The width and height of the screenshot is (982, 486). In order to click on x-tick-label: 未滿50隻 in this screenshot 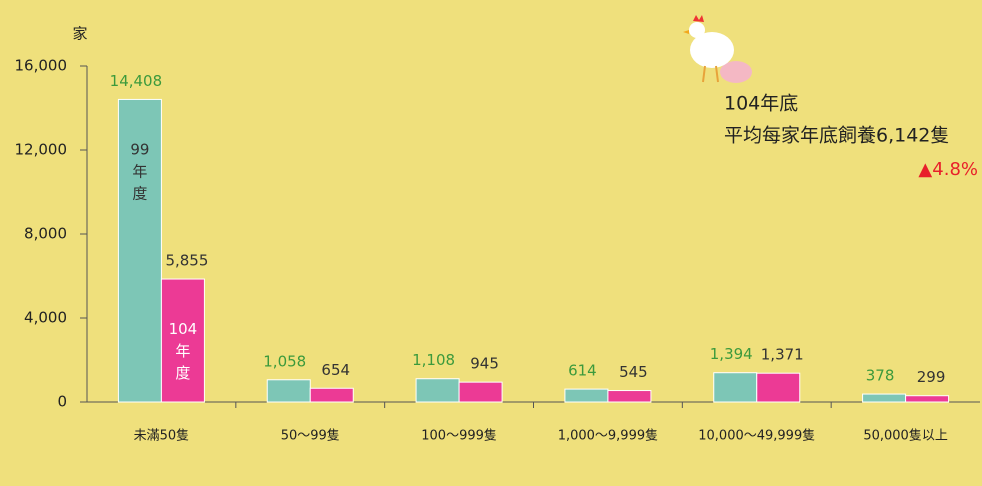, I will do `click(162, 436)`.